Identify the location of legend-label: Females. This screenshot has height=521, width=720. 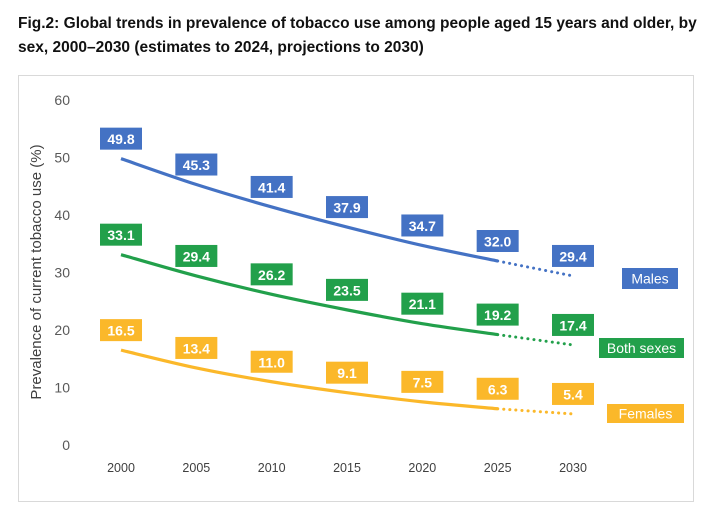
(646, 414).